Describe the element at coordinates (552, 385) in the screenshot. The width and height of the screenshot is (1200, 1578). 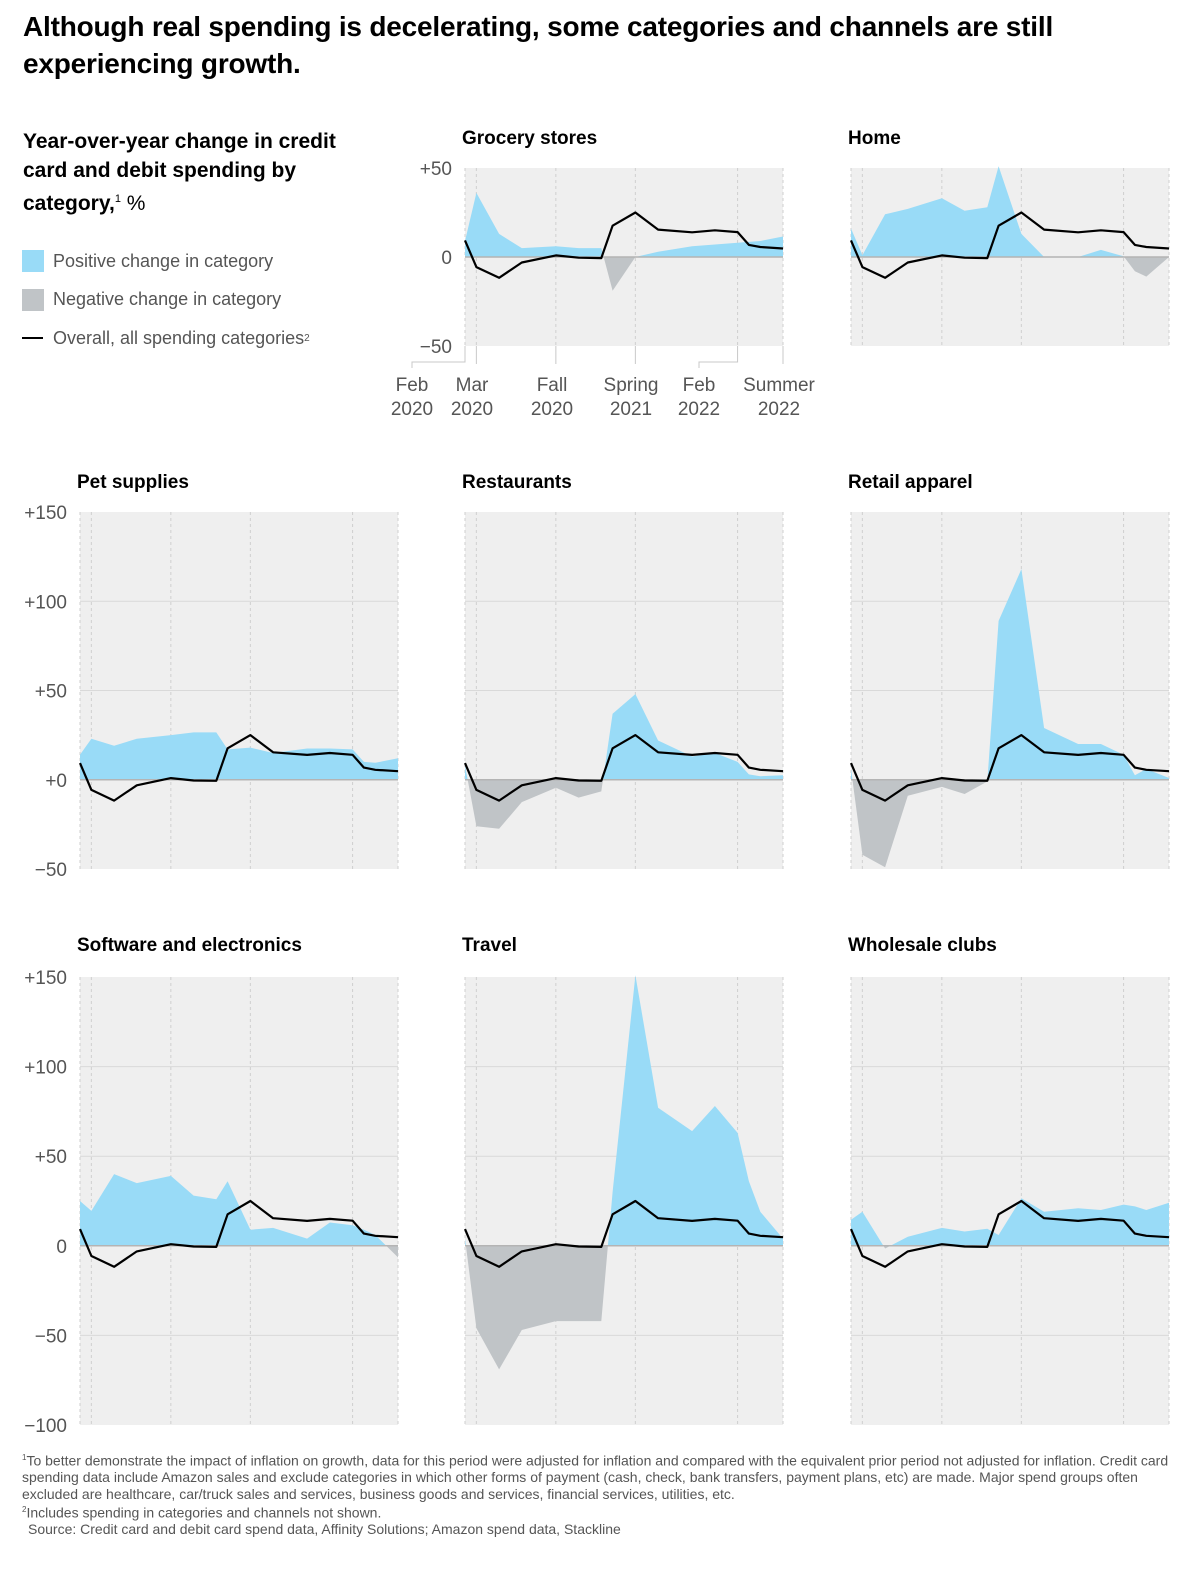
I see `x-tick-label: Fall` at that location.